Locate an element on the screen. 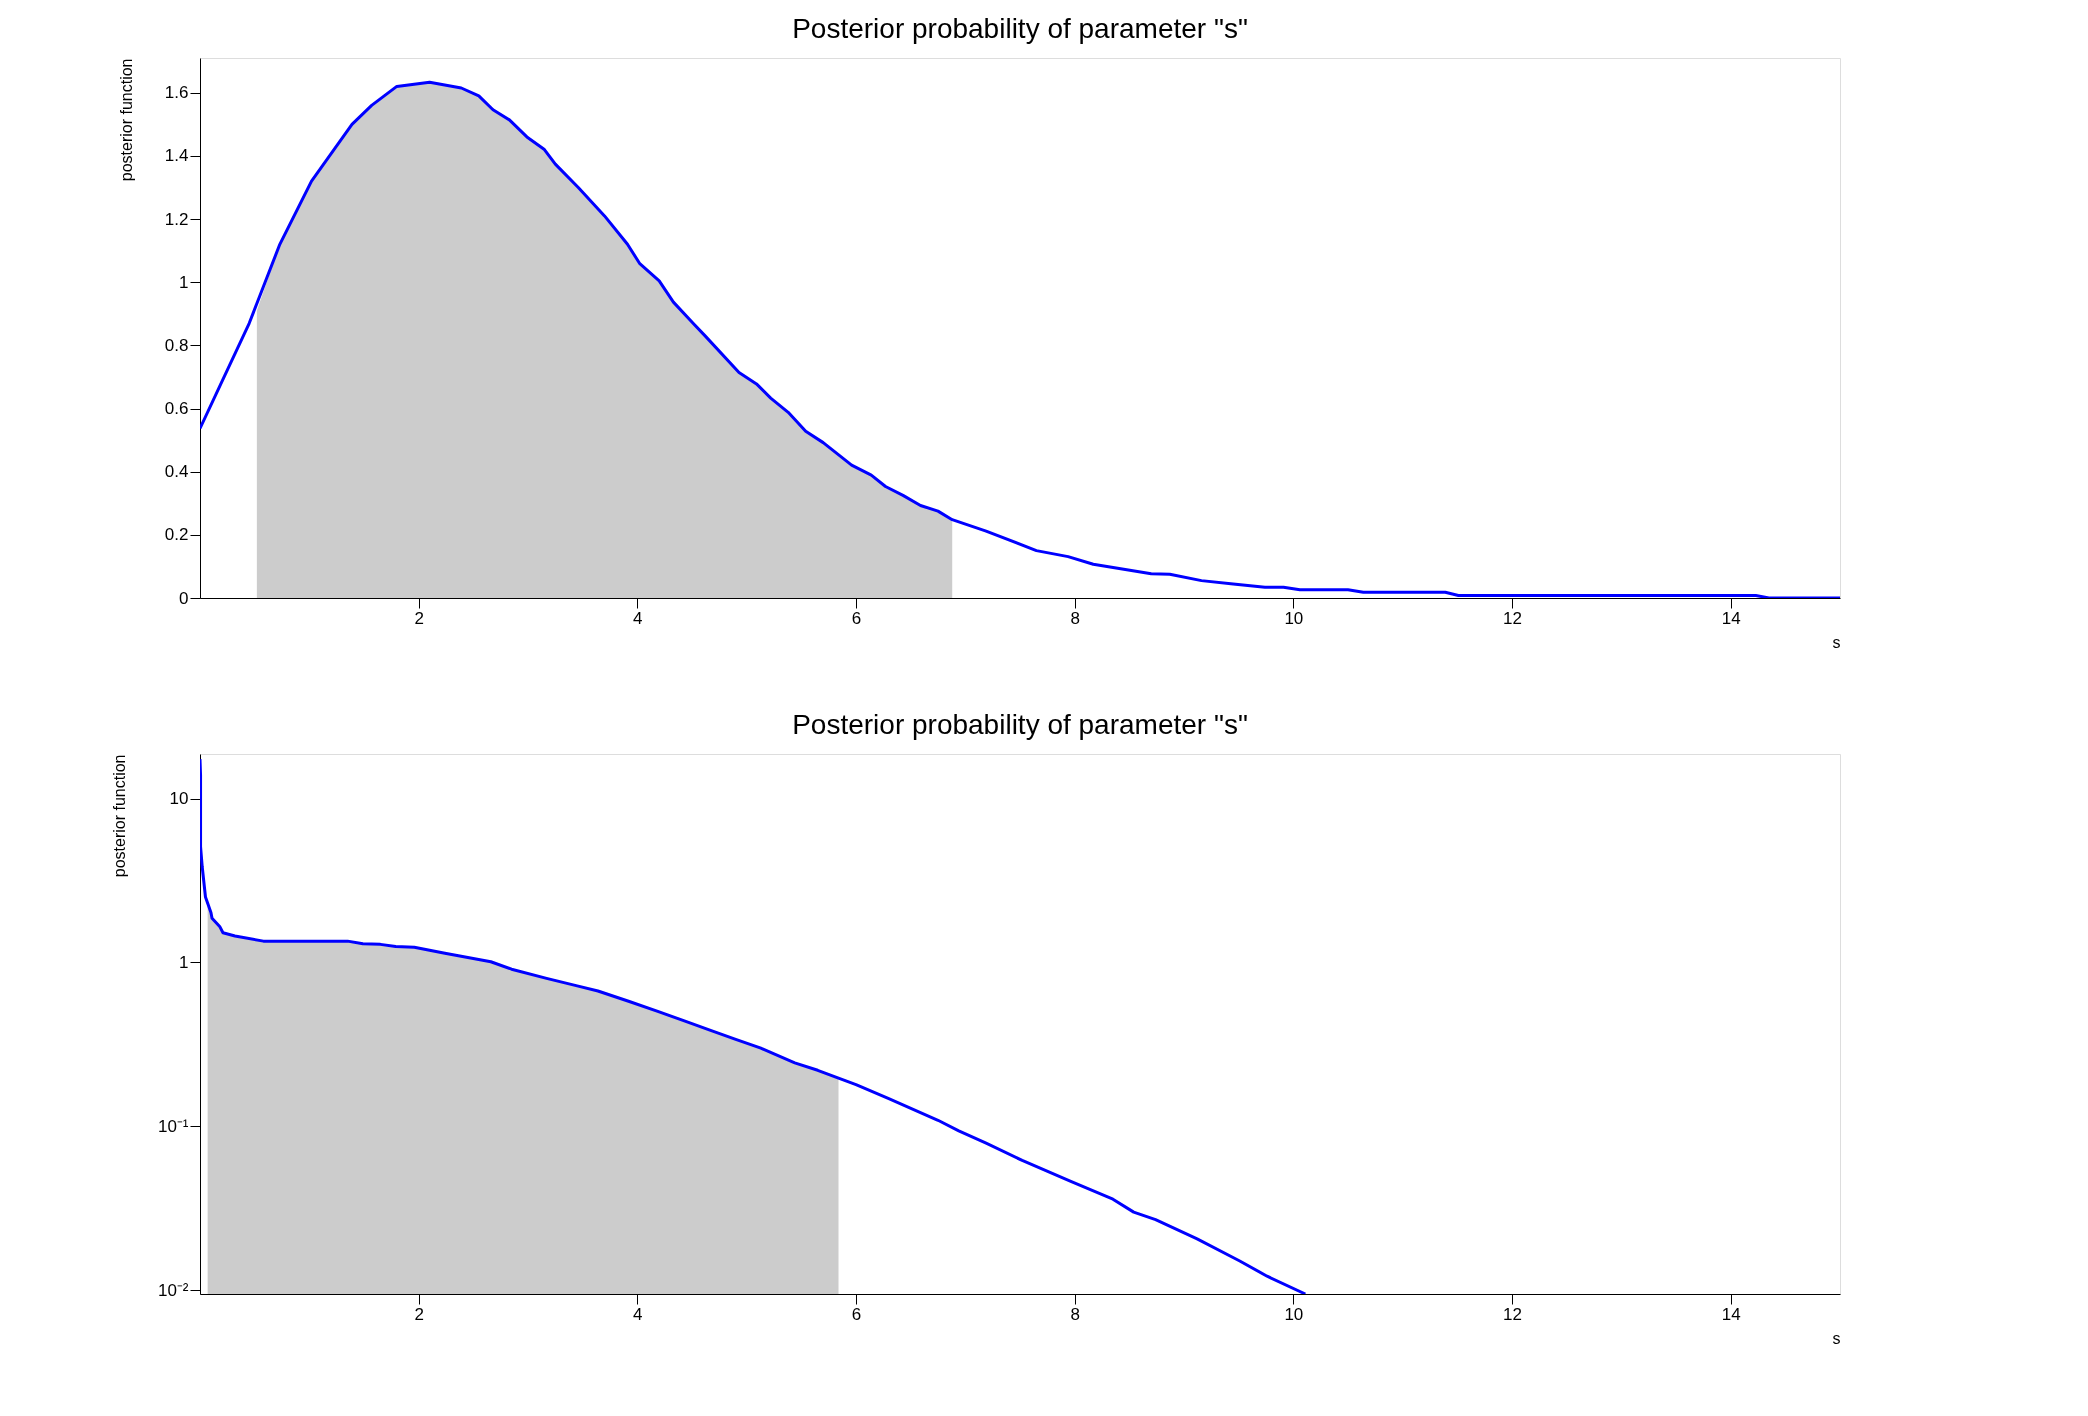 The height and width of the screenshot is (1416, 2088). y-tick-label: 1.4 is located at coordinates (176, 156).